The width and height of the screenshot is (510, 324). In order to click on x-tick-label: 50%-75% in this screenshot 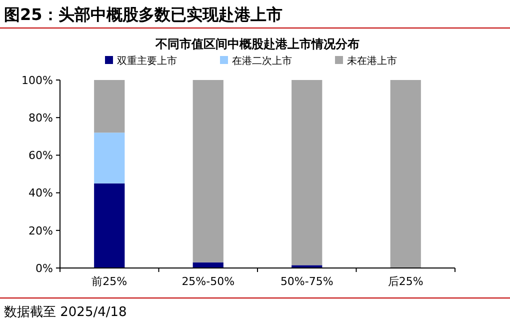, I will do `click(307, 281)`.